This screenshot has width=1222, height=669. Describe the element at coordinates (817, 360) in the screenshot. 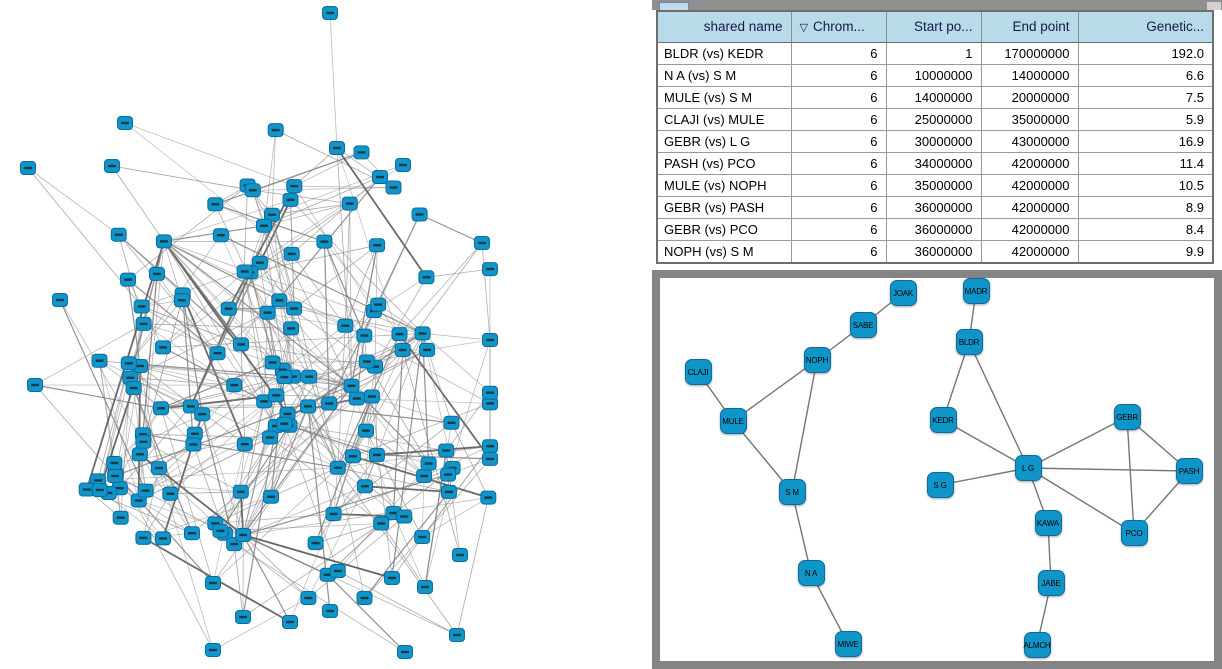

I see `network-node-noph: NOPH` at that location.